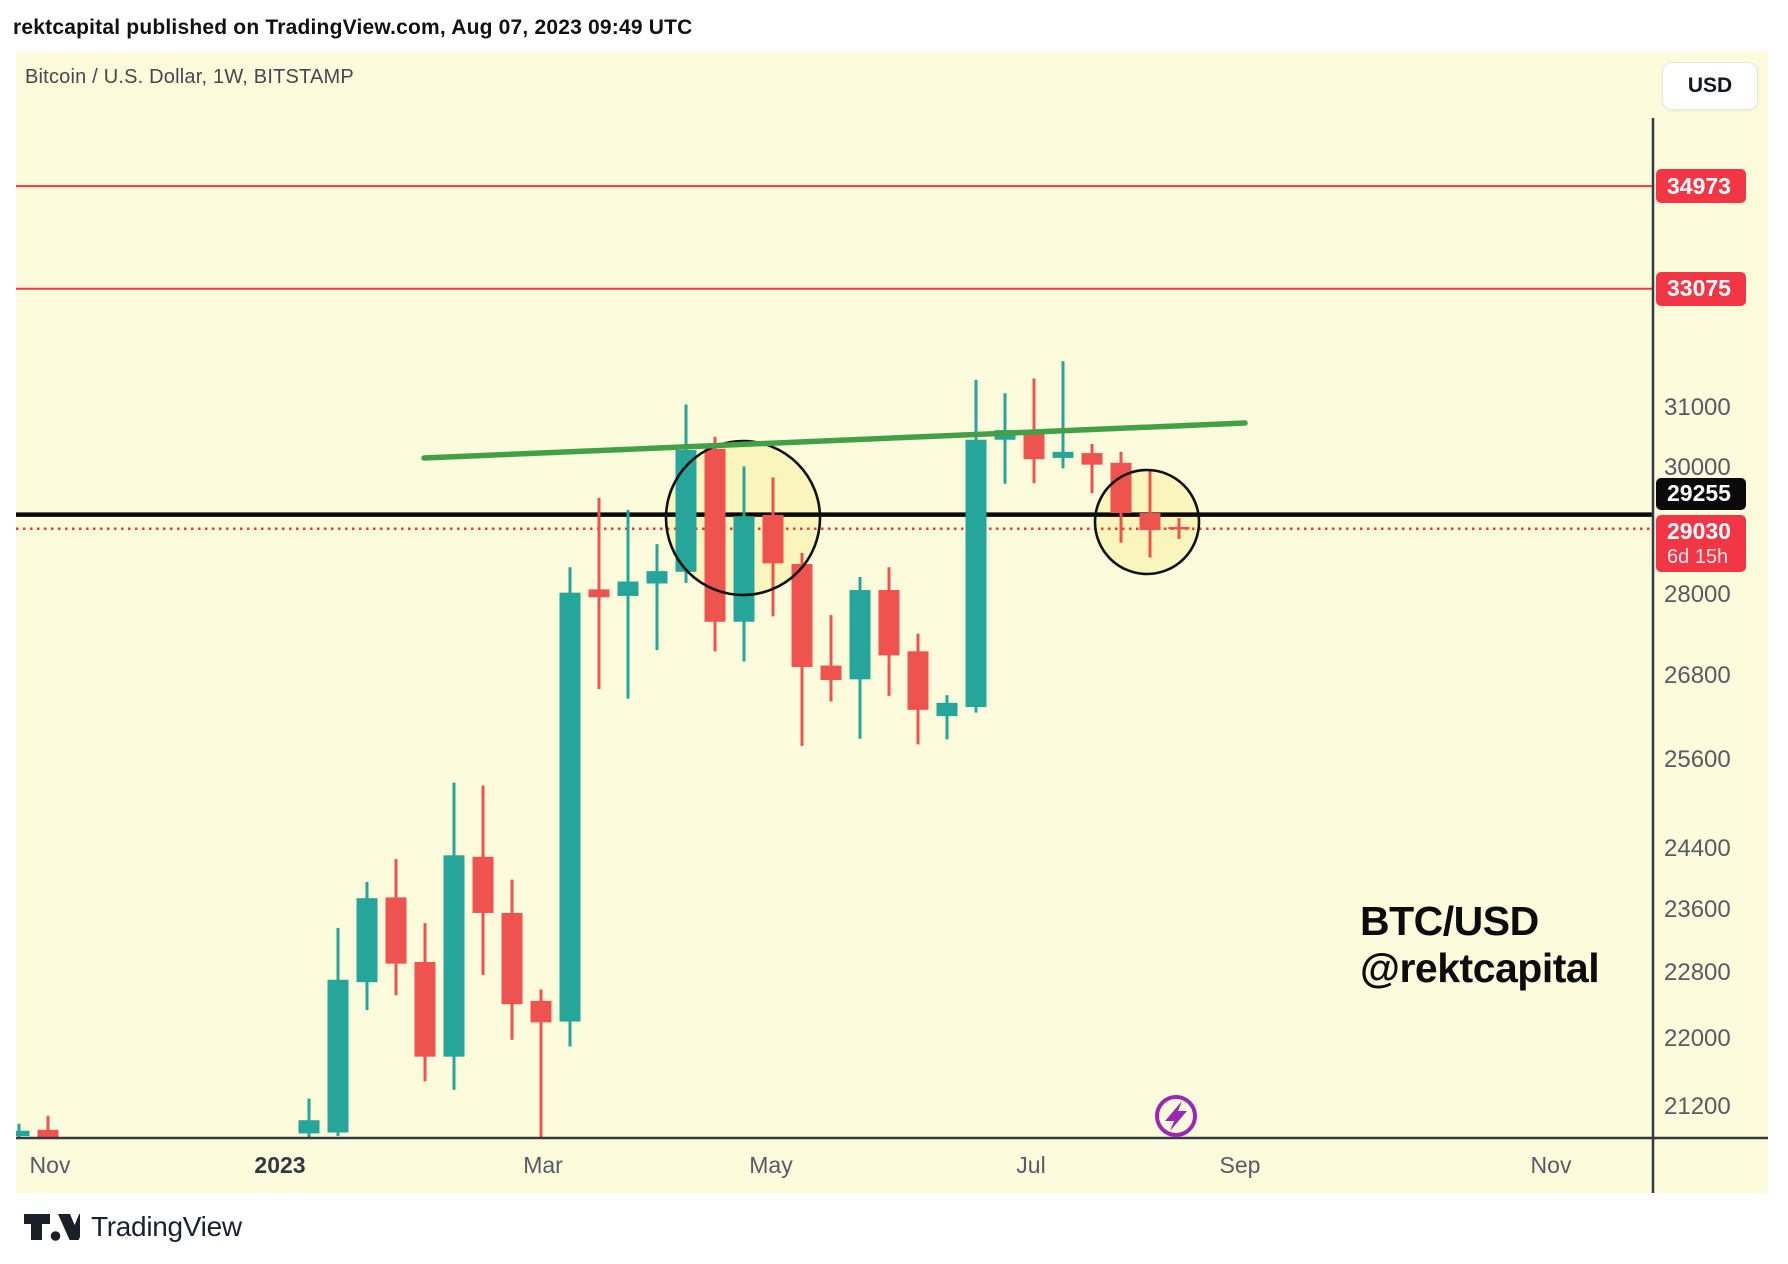 The width and height of the screenshot is (1788, 1264). What do you see at coordinates (51, 1227) in the screenshot?
I see `tradingview-logo-icon` at bounding box center [51, 1227].